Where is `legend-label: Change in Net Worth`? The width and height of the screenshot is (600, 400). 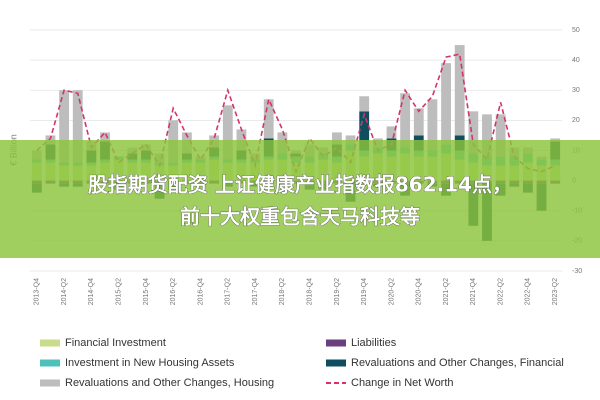
legend-label: Change in Net Worth is located at coordinates (402, 383).